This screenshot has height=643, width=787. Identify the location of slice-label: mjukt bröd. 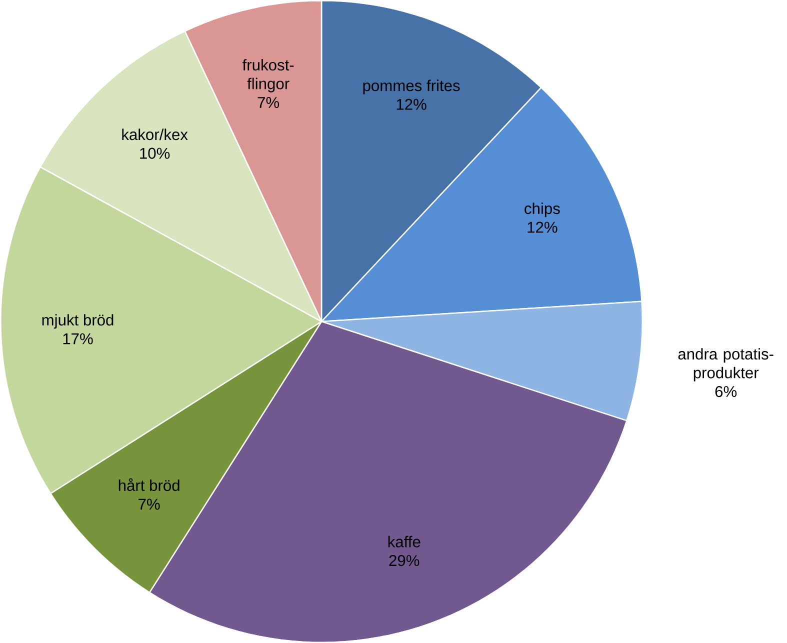
(78, 321).